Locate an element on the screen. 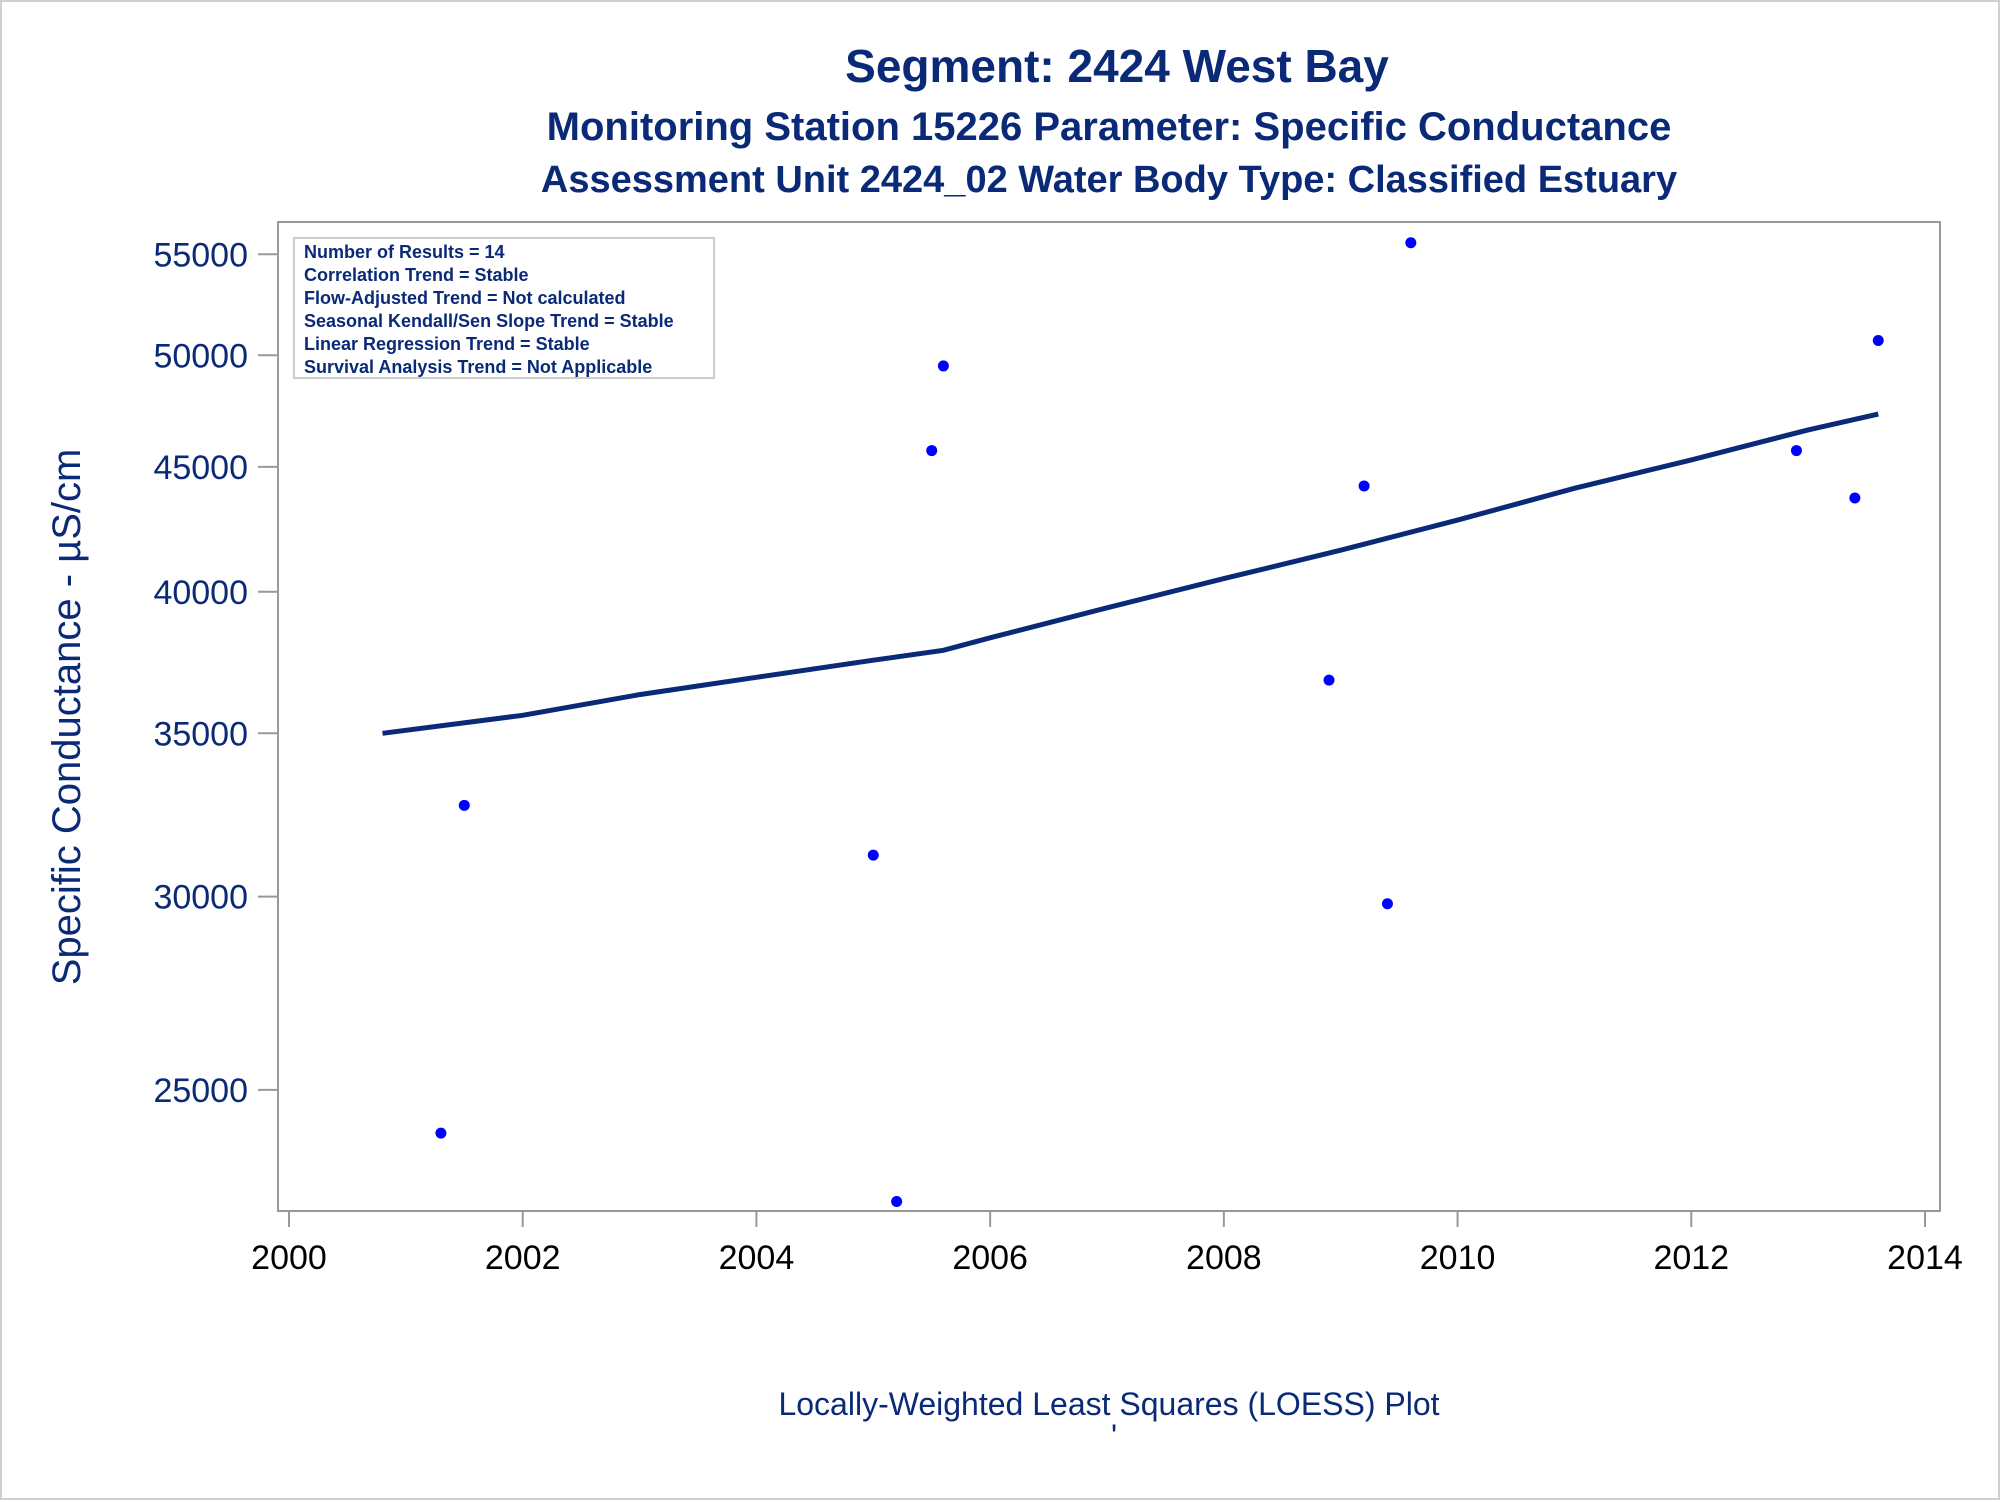  x-tick-label: 2006 is located at coordinates (990, 1258).